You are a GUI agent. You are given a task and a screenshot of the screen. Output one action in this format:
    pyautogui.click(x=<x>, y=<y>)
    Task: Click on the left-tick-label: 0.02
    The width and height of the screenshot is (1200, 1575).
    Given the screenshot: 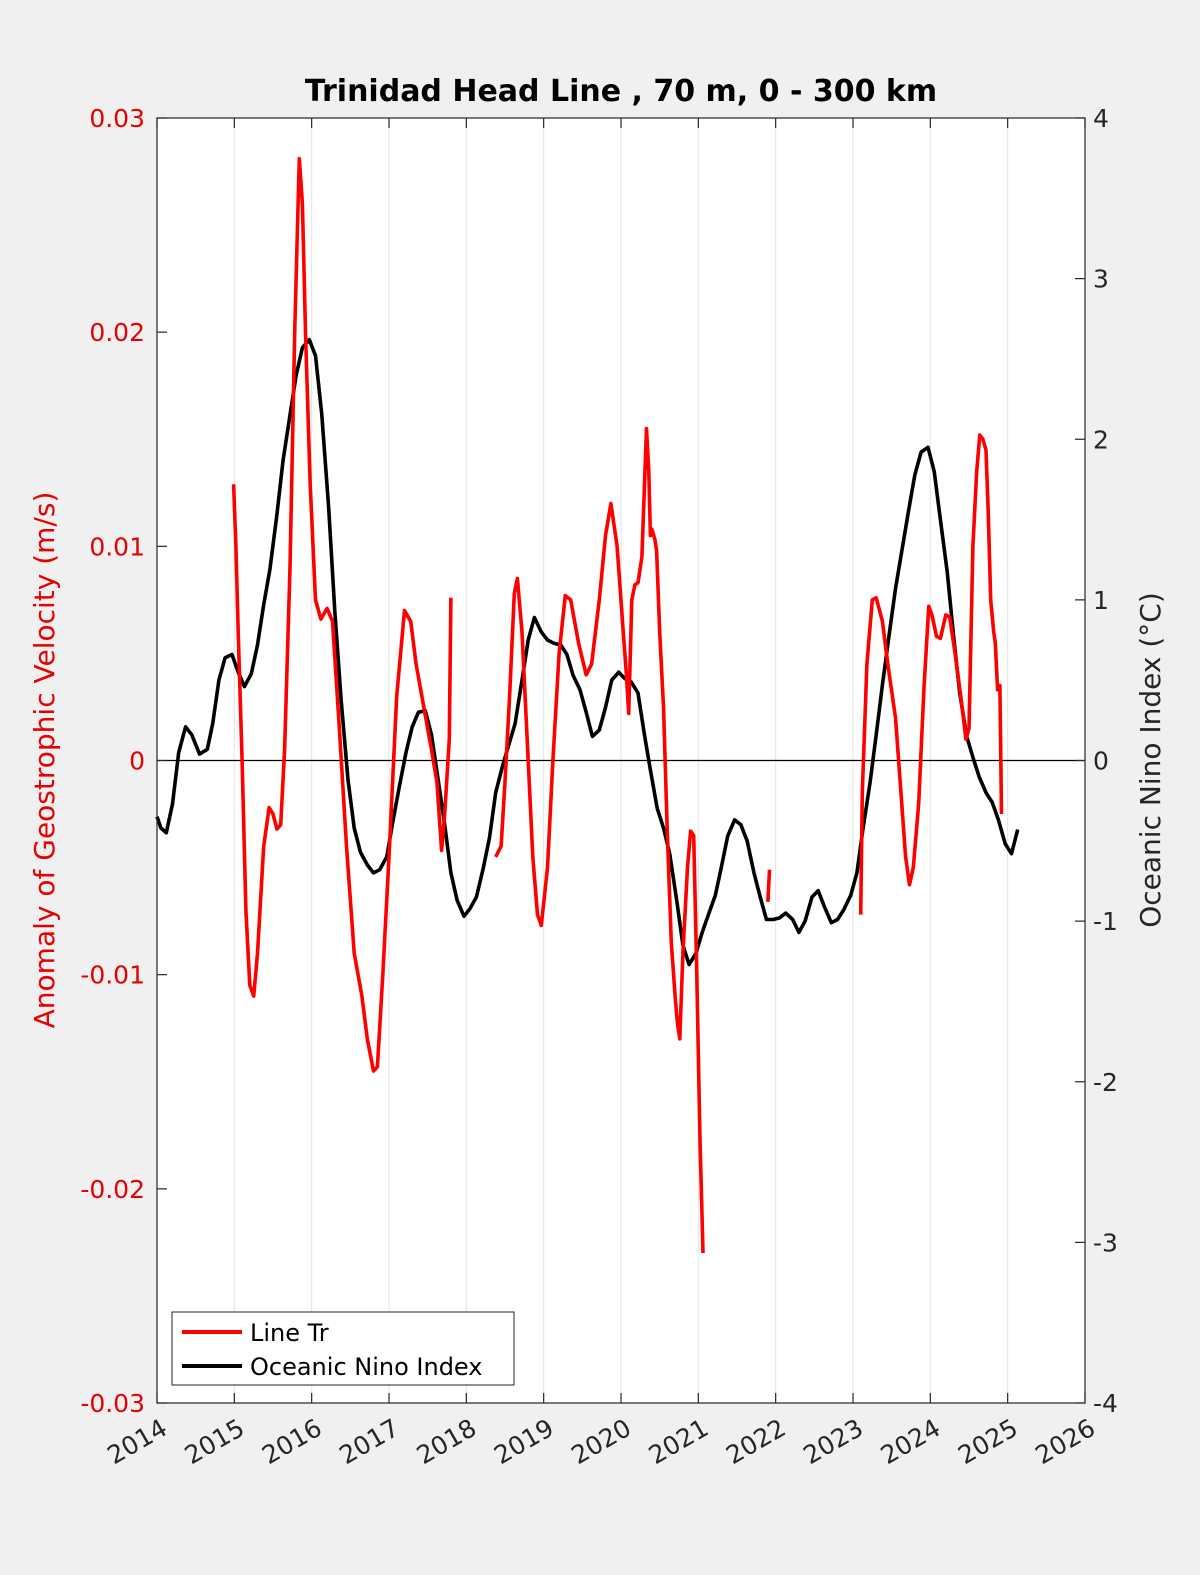 What is the action you would take?
    pyautogui.click(x=117, y=332)
    